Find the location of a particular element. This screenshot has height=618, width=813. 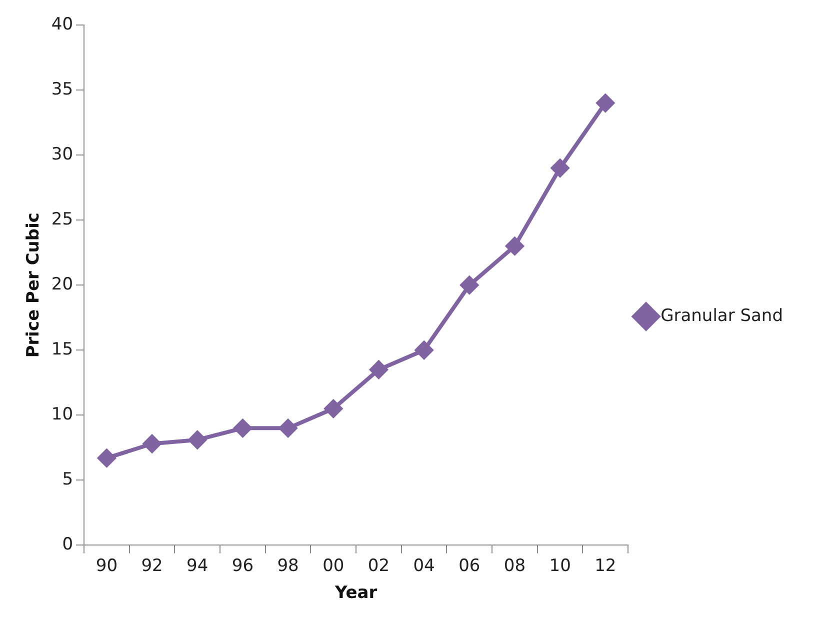

x-tick-label: 12 is located at coordinates (605, 566).